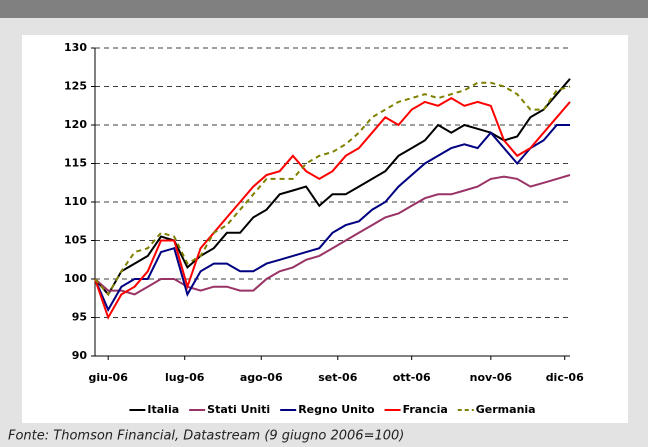 The width and height of the screenshot is (648, 447). I want to click on x-tick-label: ago-06, so click(261, 377).